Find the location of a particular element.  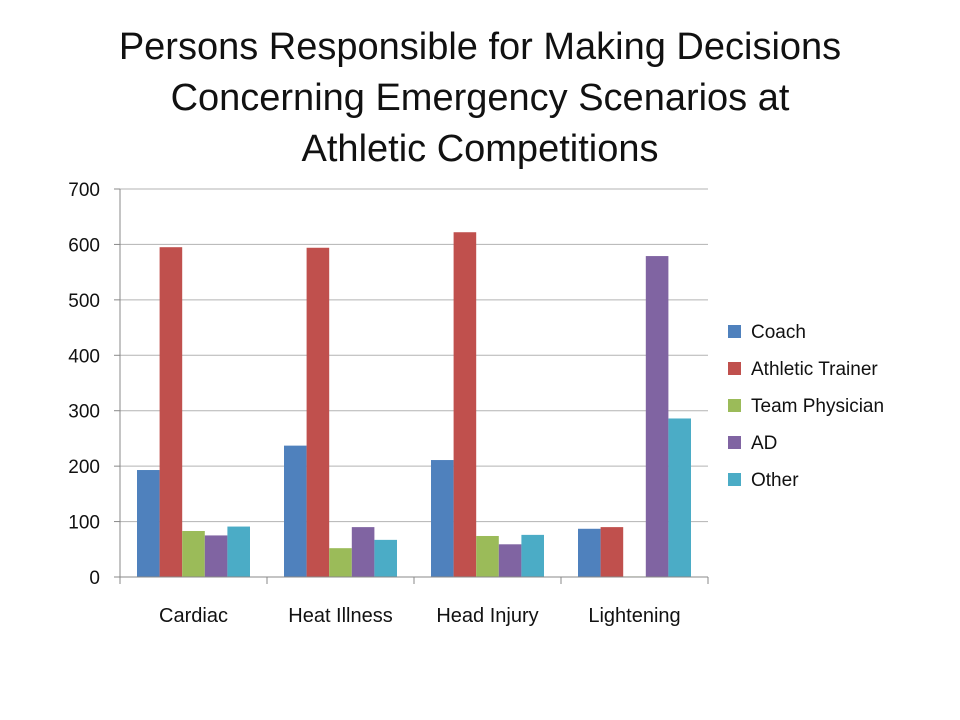

legend-label: Other is located at coordinates (775, 480).